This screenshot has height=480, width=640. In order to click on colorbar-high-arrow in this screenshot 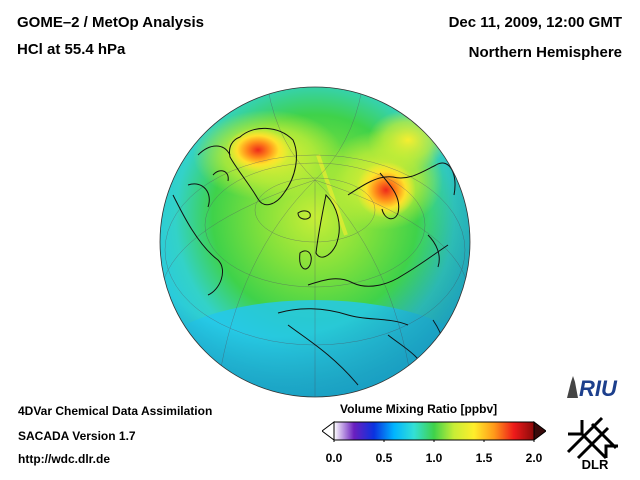, I will do `click(539, 431)`.